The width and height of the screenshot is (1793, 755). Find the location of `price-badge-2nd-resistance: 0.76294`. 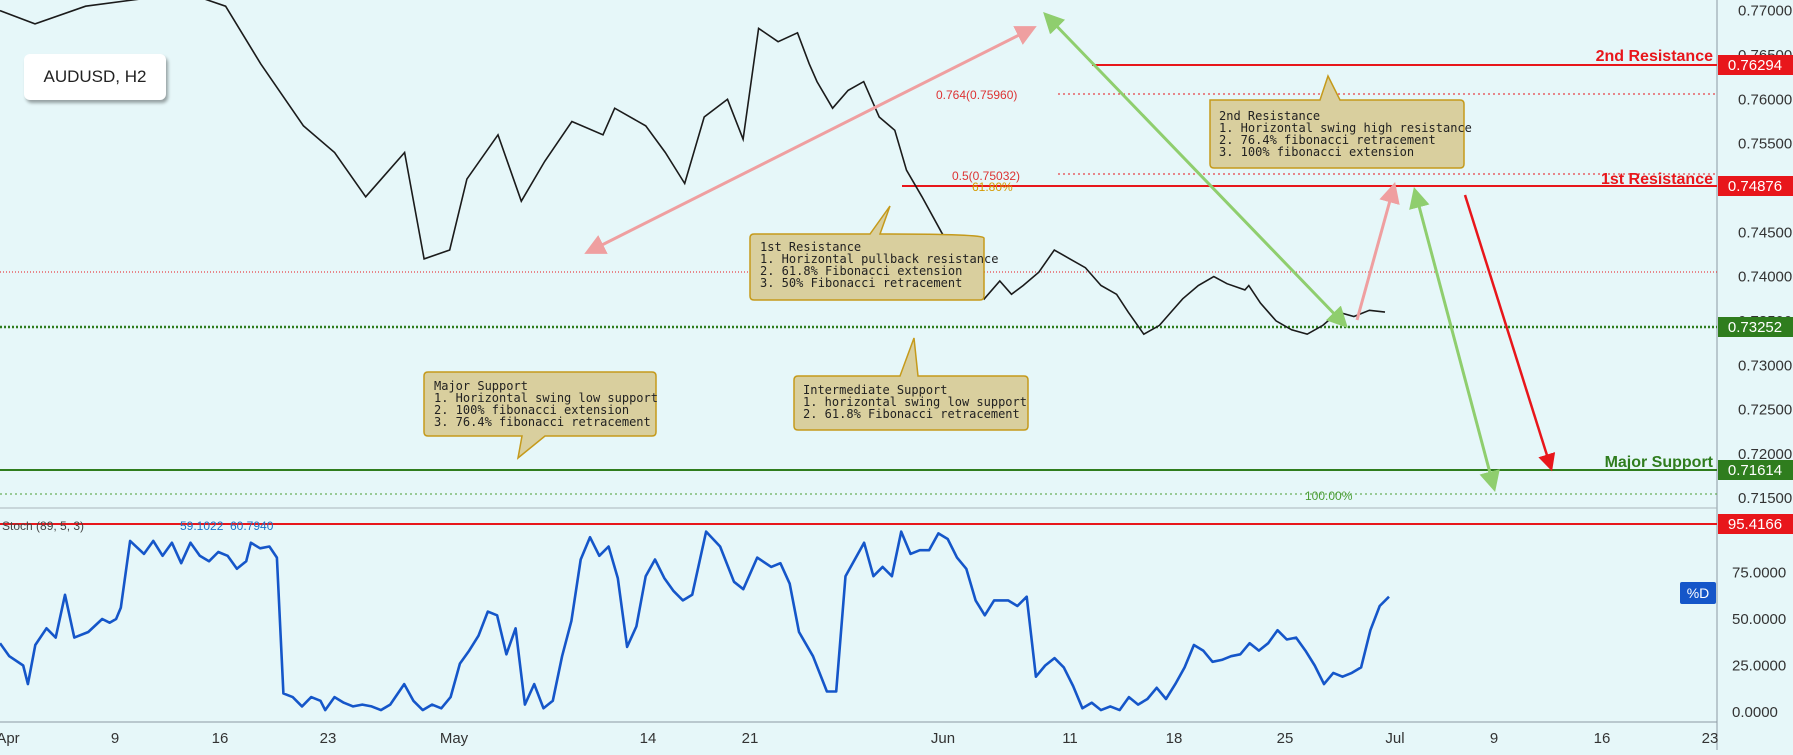

price-badge-2nd-resistance: 0.76294 is located at coordinates (1755, 65).